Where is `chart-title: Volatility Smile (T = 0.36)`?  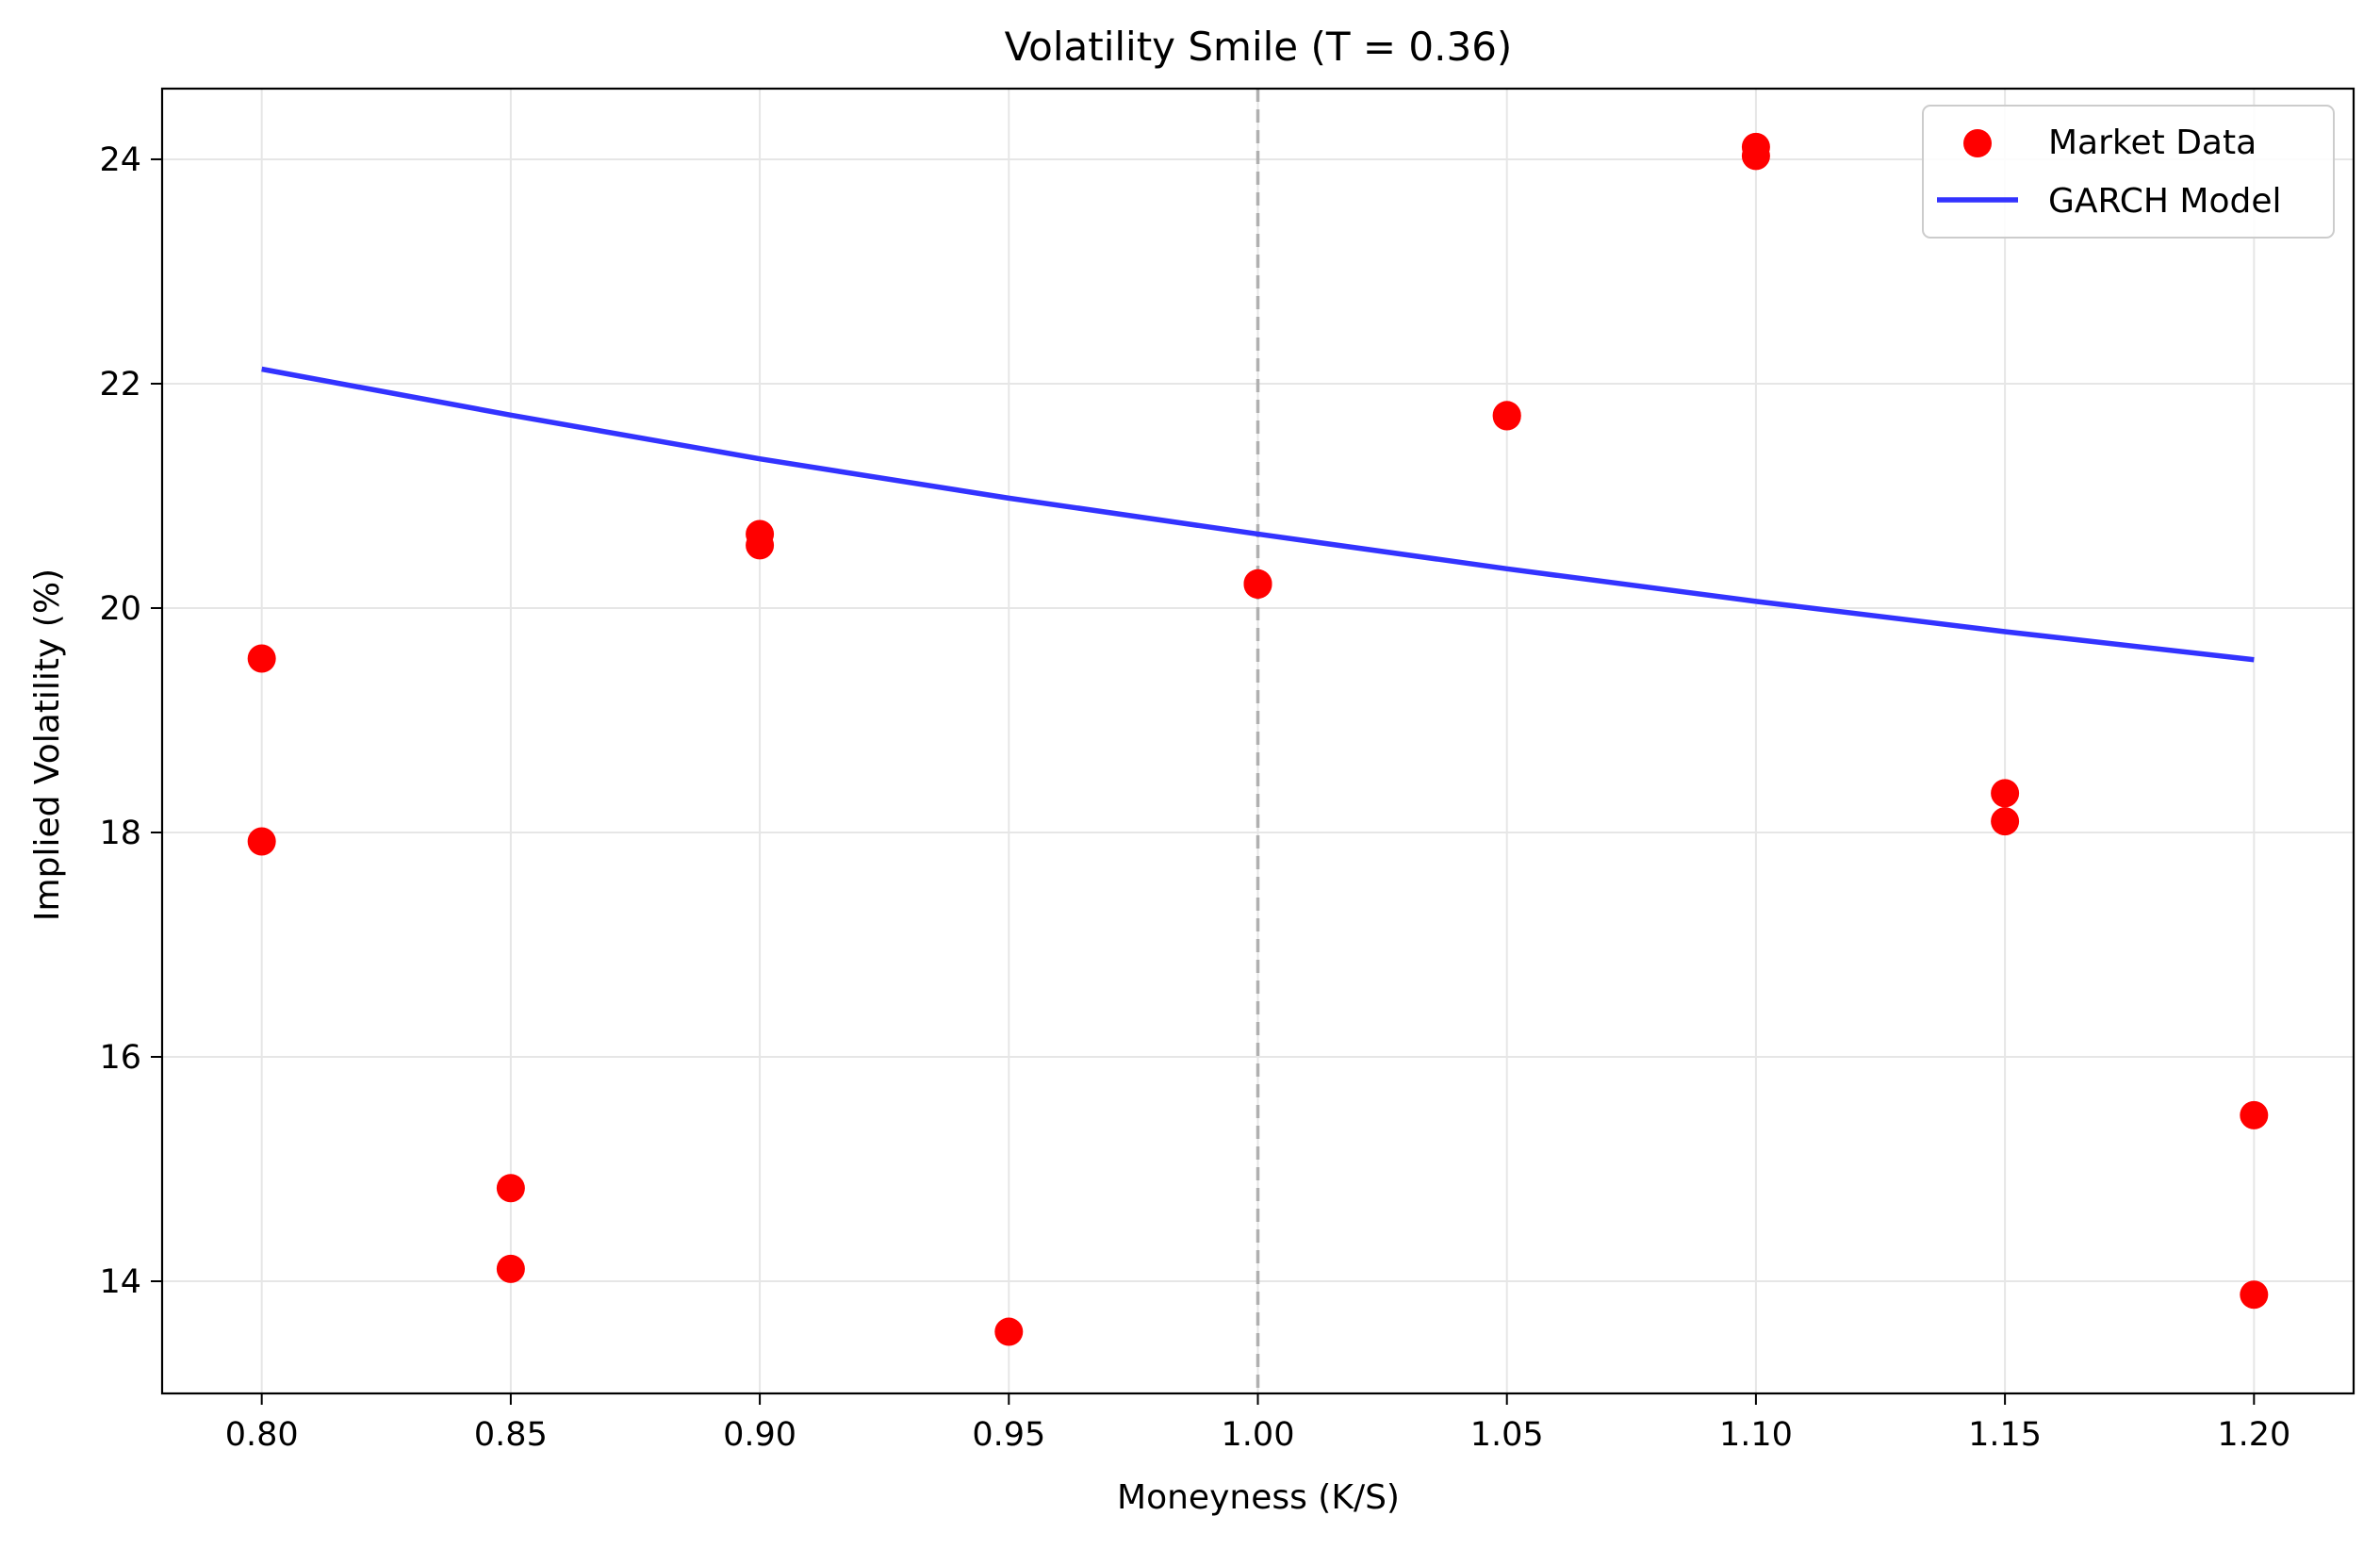 chart-title: Volatility Smile (T = 0.36) is located at coordinates (1259, 47).